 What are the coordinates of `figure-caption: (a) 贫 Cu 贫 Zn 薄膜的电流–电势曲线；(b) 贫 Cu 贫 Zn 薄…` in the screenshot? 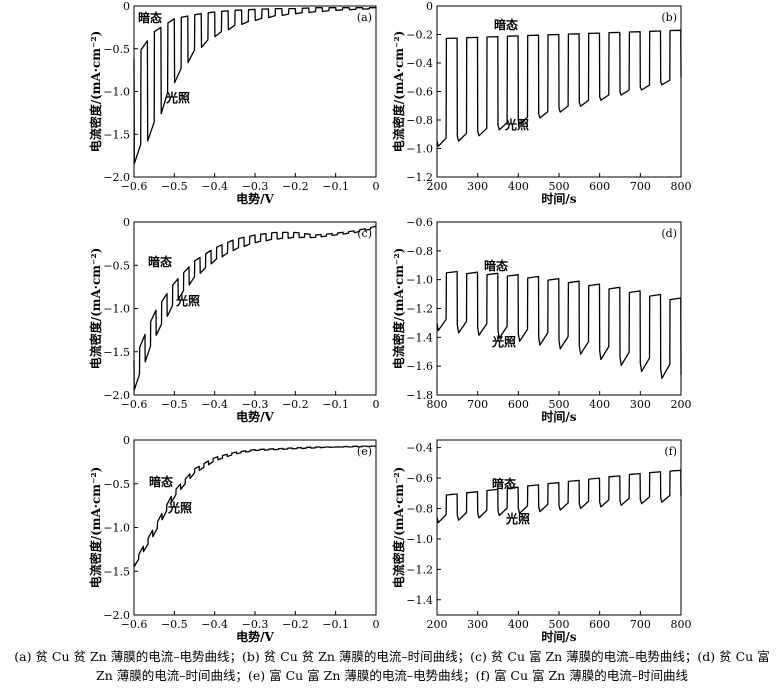 It's located at (392, 666).